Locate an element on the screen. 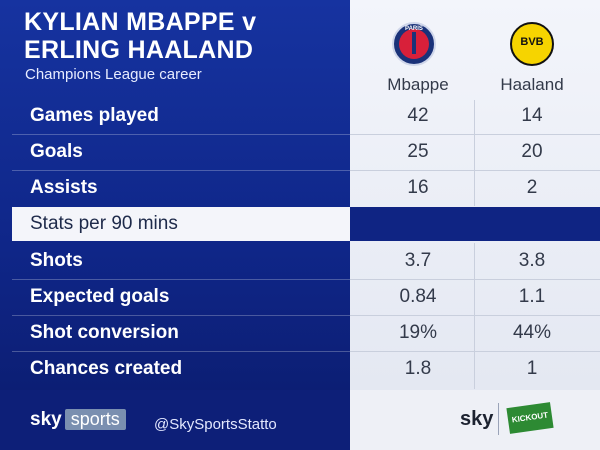  player-name-haaland: Haaland is located at coordinates (532, 84).